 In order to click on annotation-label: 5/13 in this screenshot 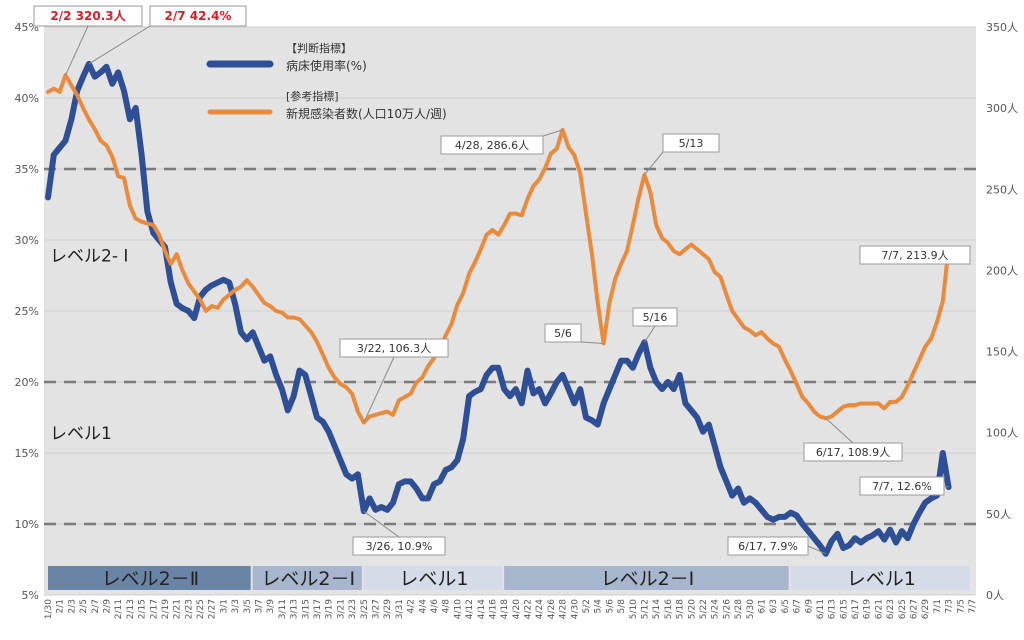, I will do `click(691, 143)`.